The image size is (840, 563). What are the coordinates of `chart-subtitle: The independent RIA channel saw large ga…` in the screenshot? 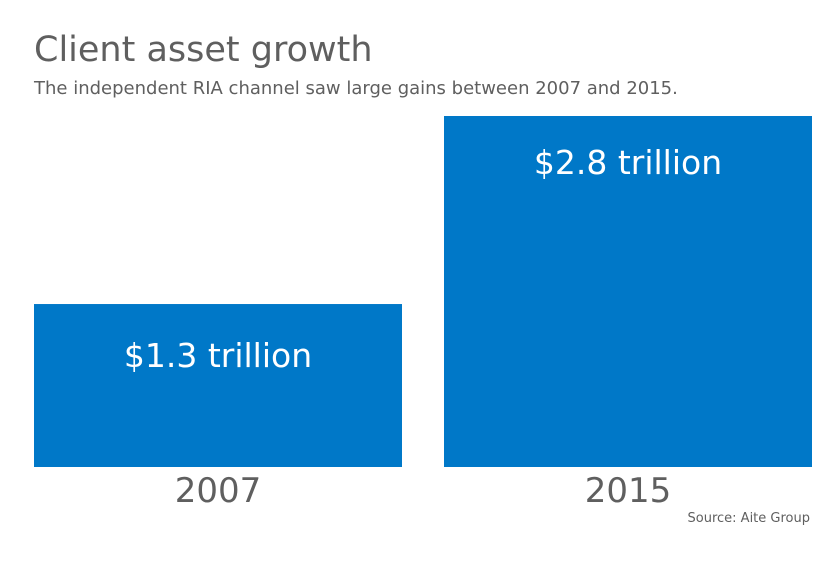 It's located at (356, 88).